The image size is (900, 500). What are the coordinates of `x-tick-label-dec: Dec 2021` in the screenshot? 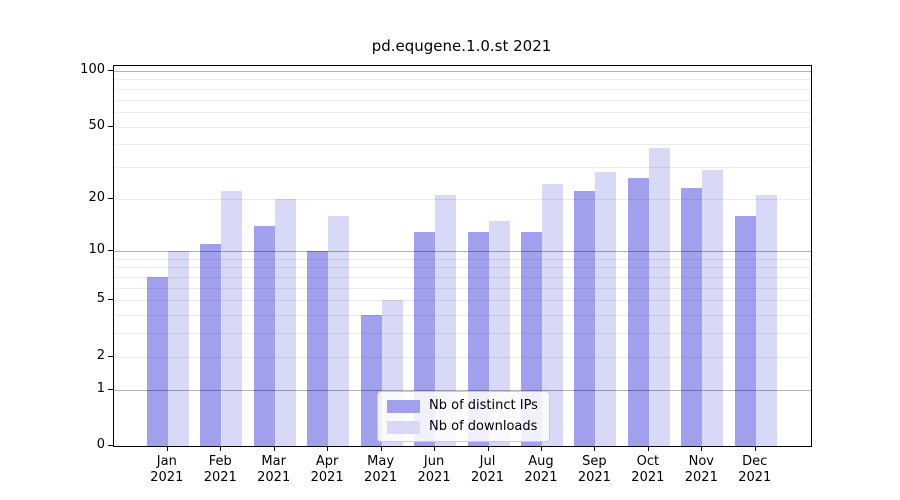 It's located at (755, 469).